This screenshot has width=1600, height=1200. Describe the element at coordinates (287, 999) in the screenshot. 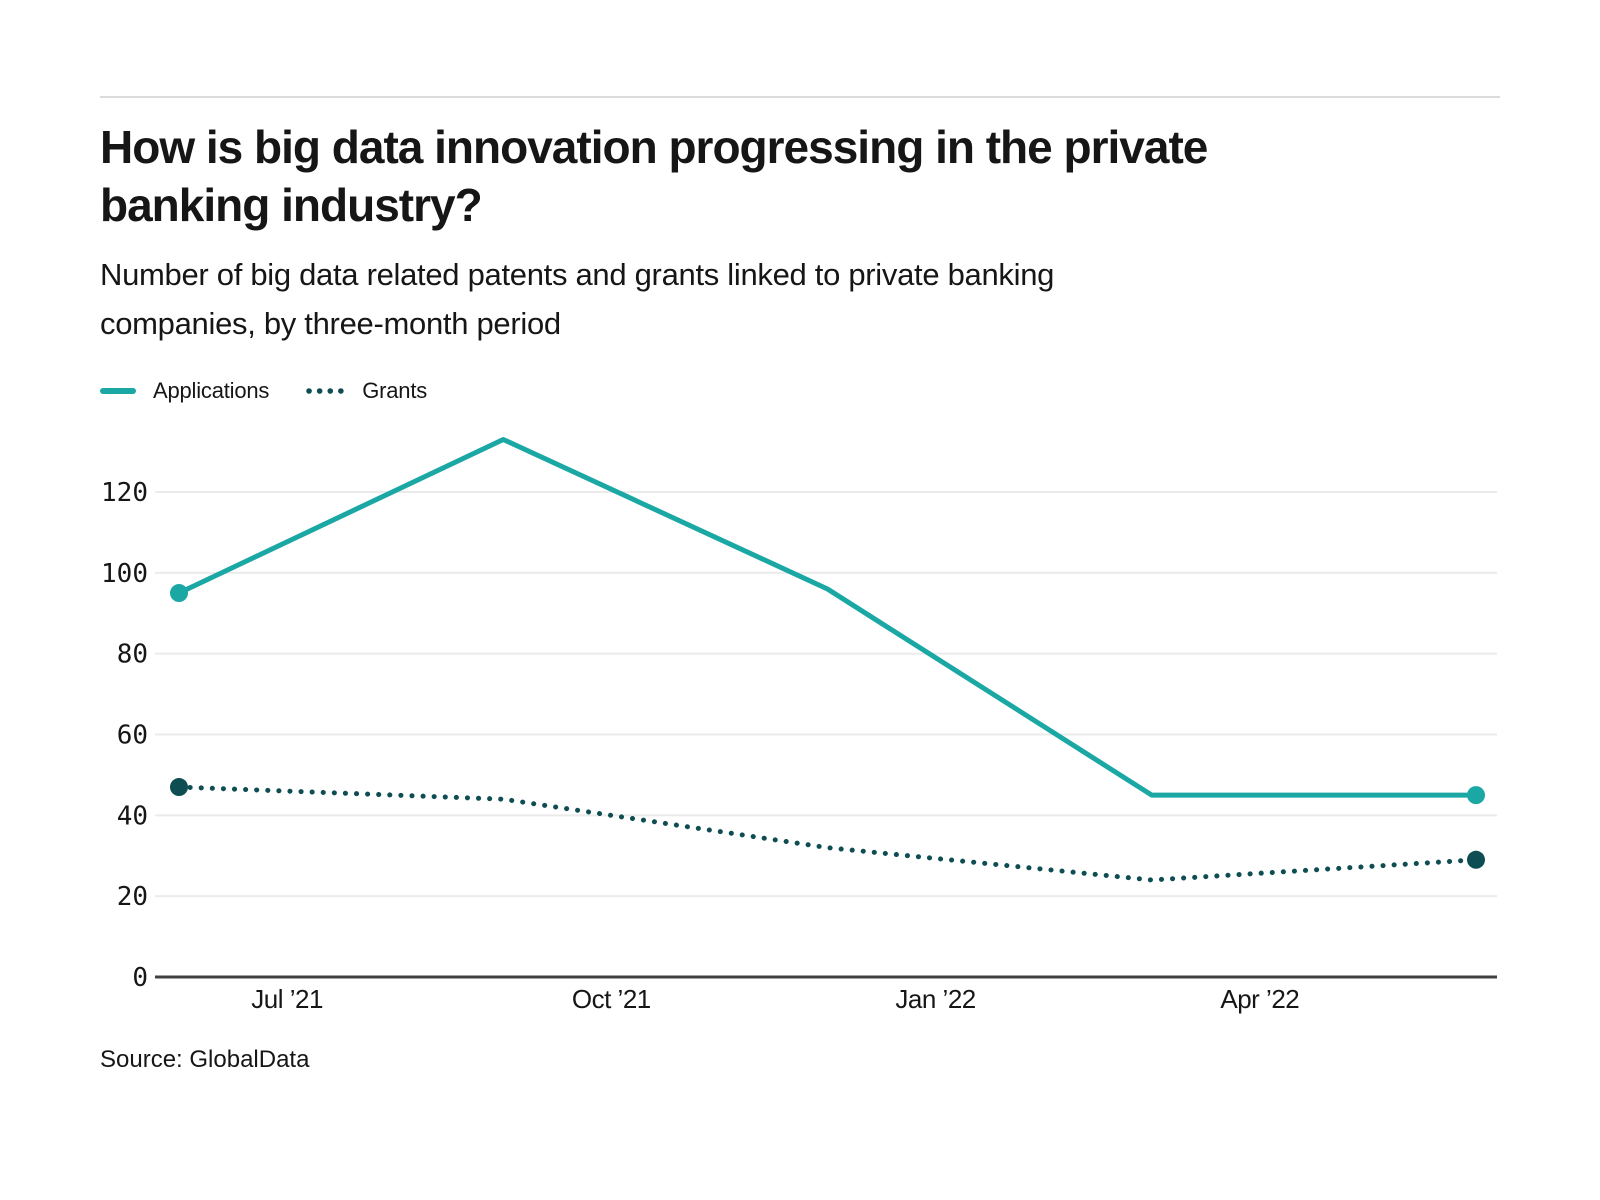

I see `x-tick-label: Jul ’21` at that location.